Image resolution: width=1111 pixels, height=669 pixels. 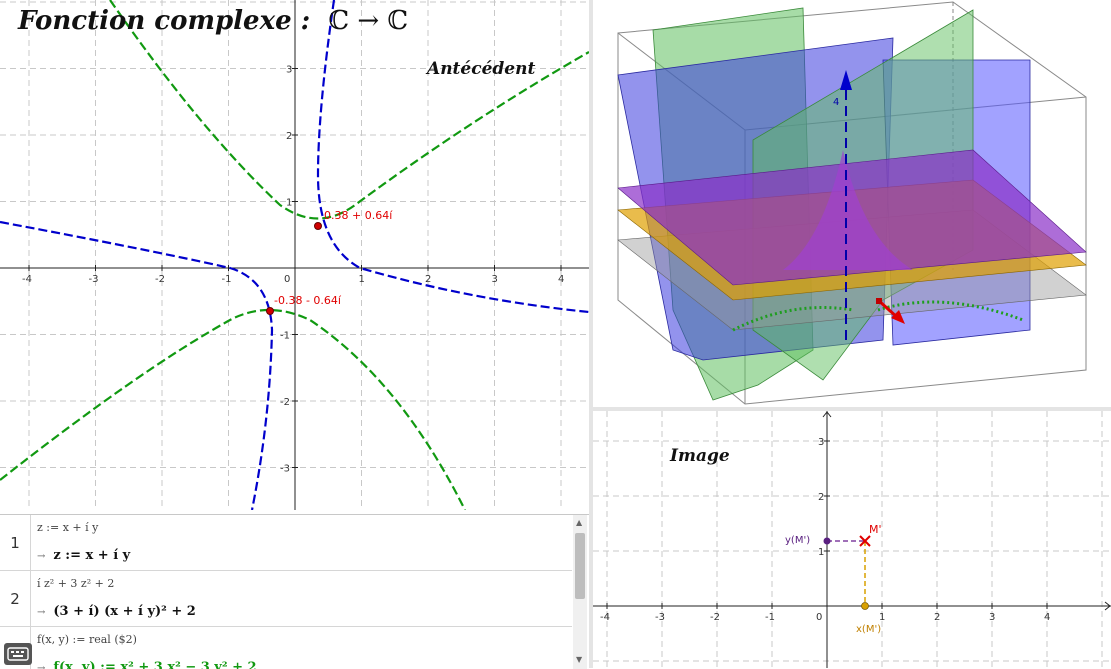 What do you see at coordinates (318, 226) in the screenshot?
I see `point-z1` at bounding box center [318, 226].